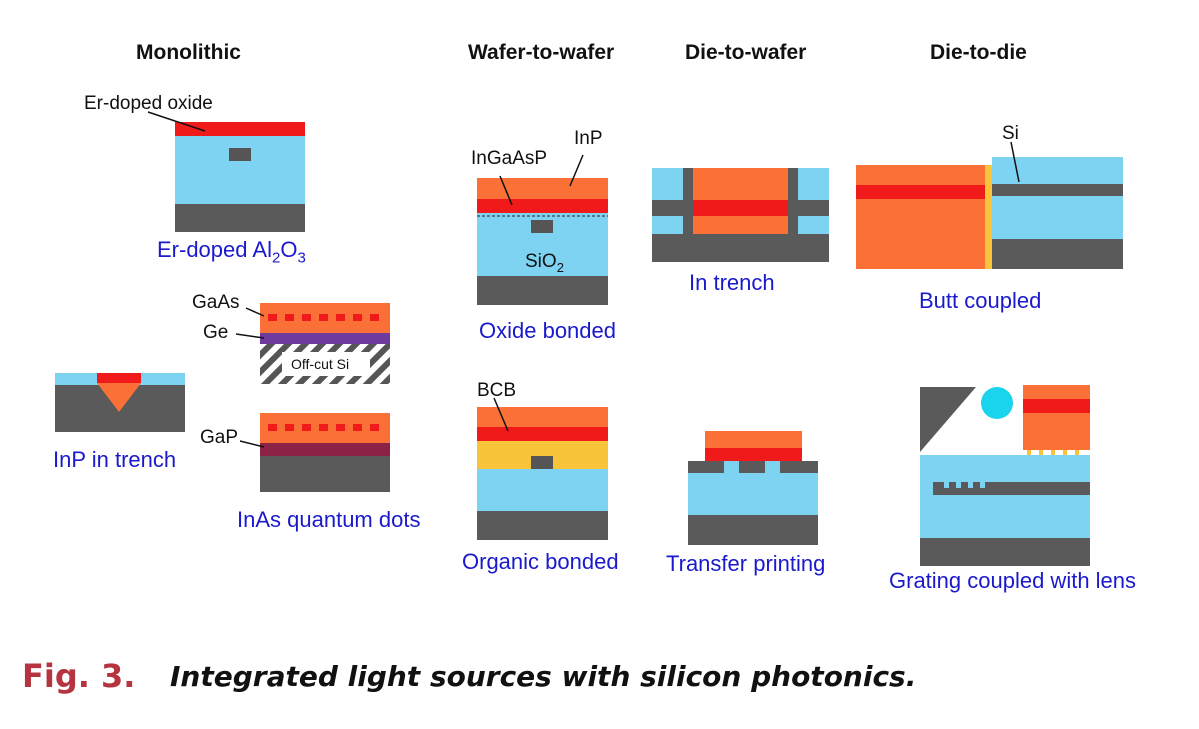 Image resolution: width=1199 pixels, height=729 pixels. I want to click on label-bcb: BCB, so click(497, 390).